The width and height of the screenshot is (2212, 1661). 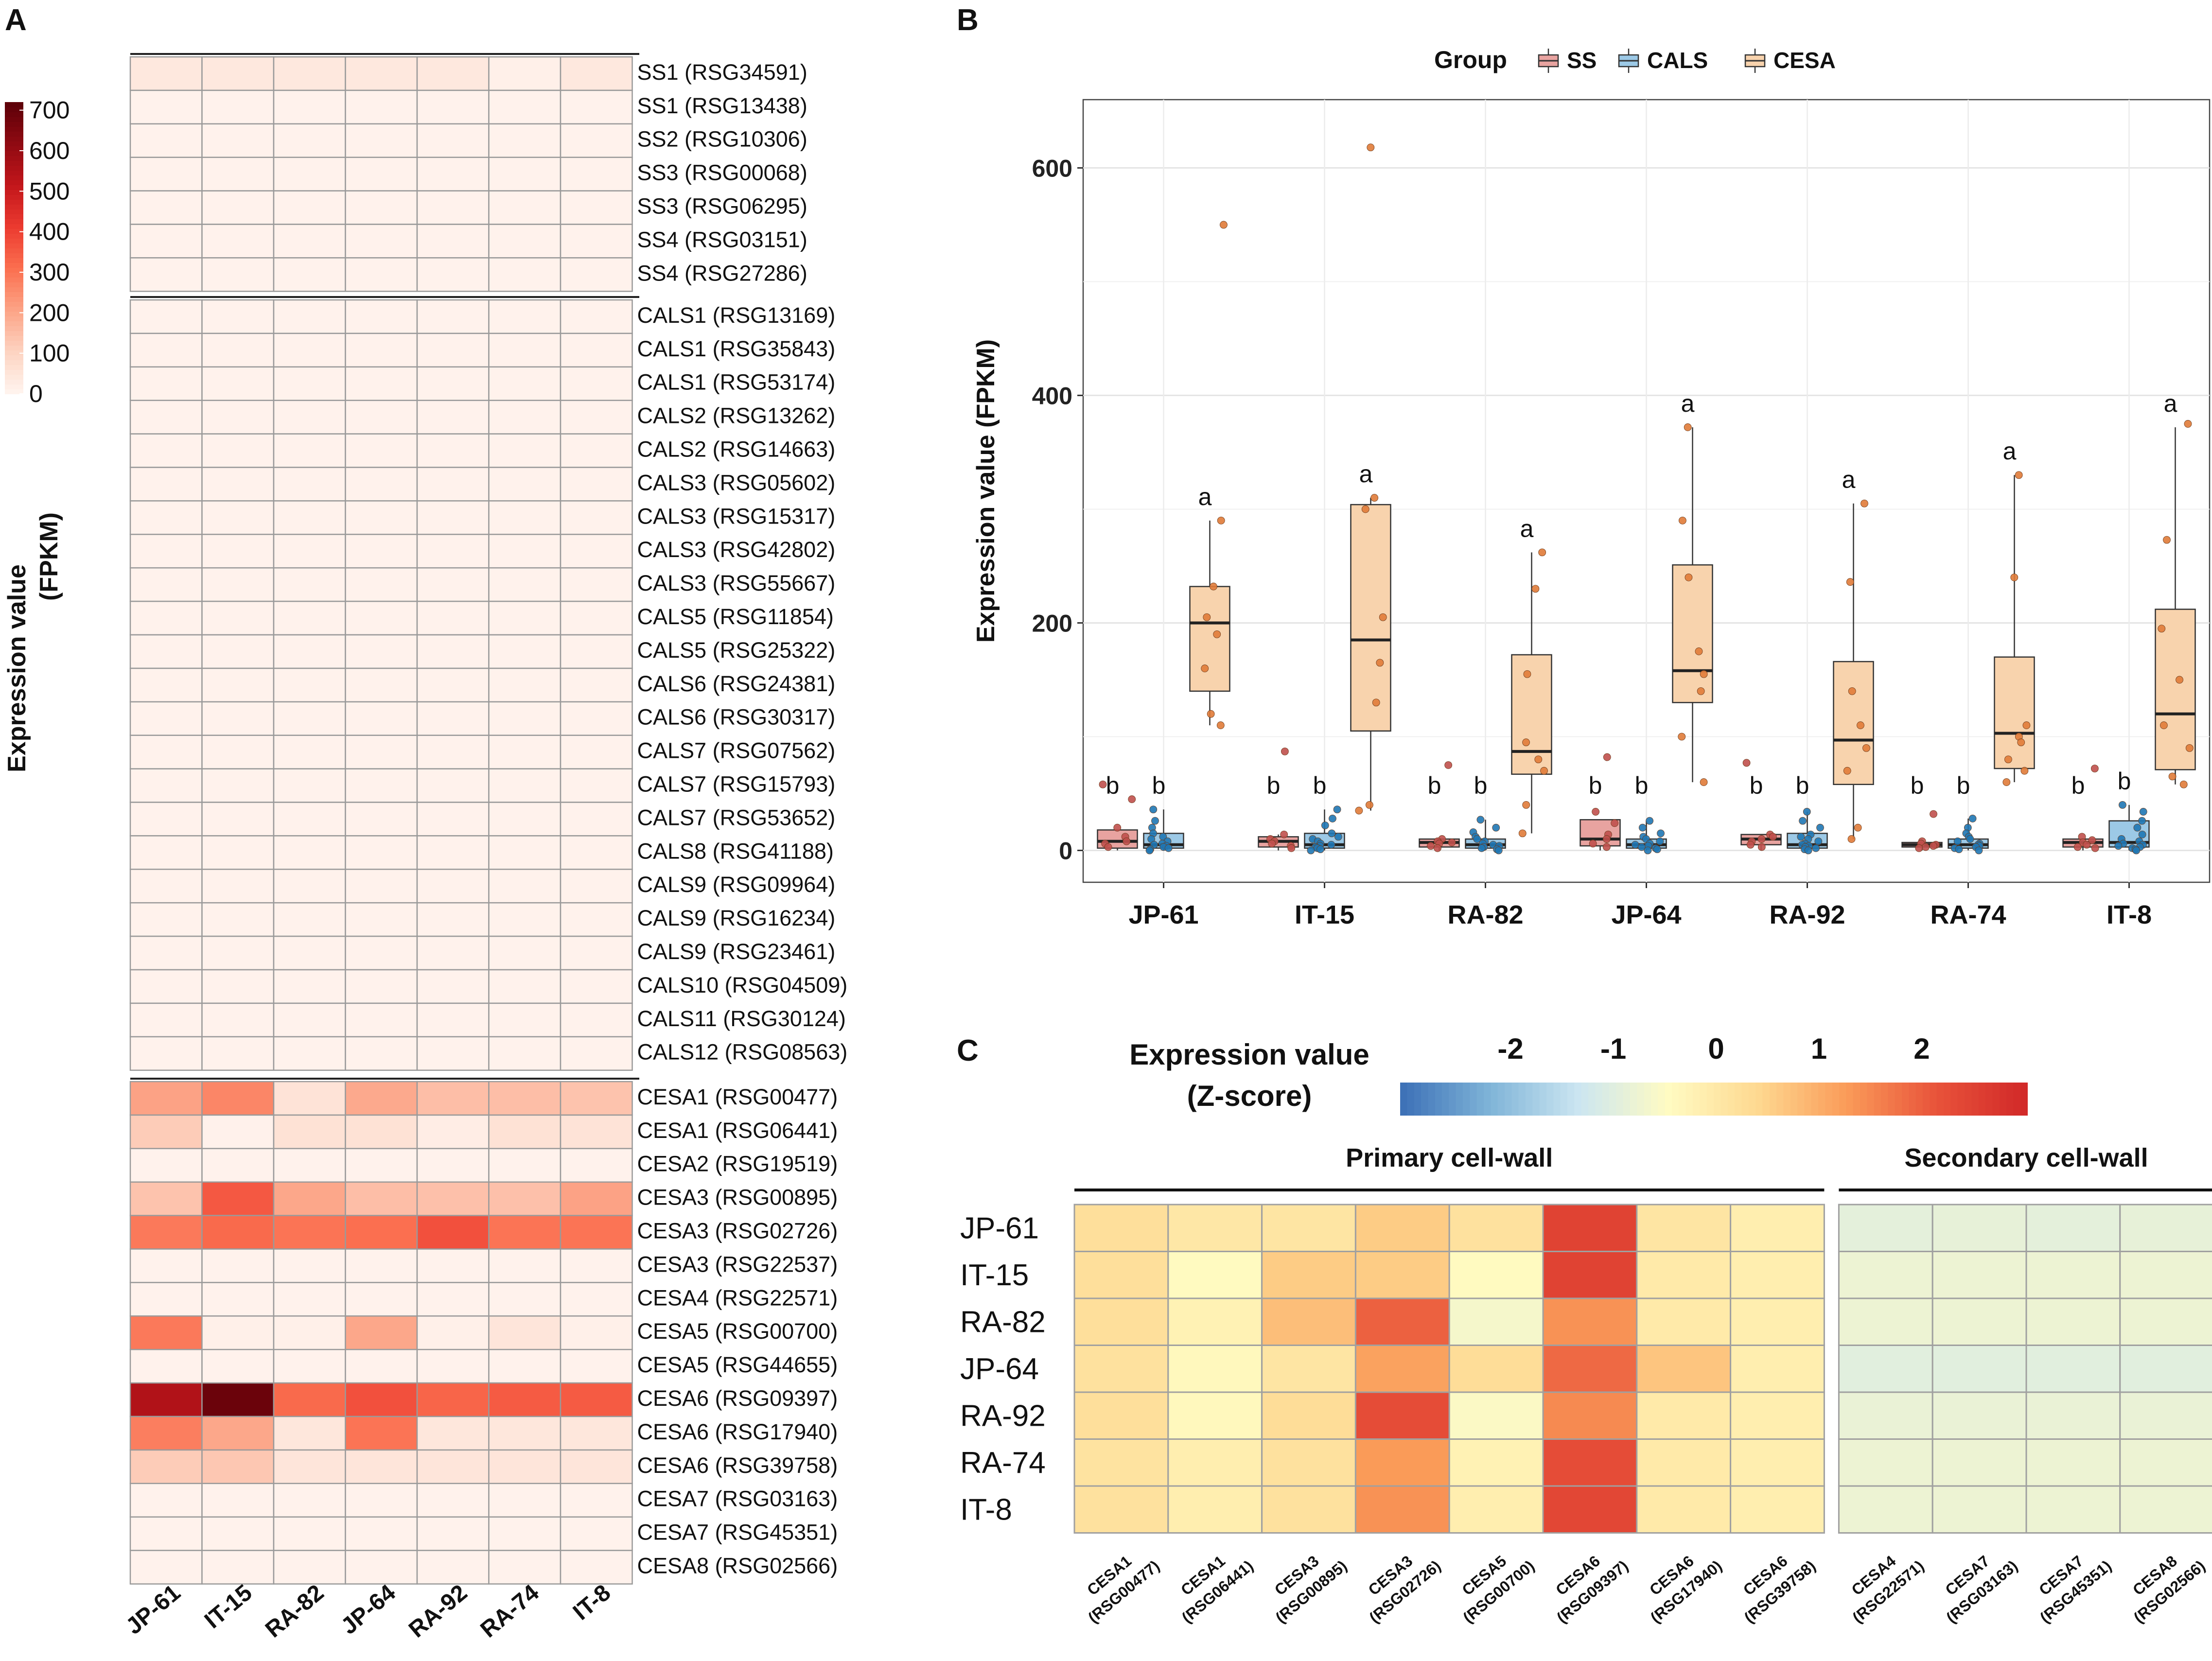 I want to click on heatmap-c-row-label: RA-82, so click(x=1003, y=1322).